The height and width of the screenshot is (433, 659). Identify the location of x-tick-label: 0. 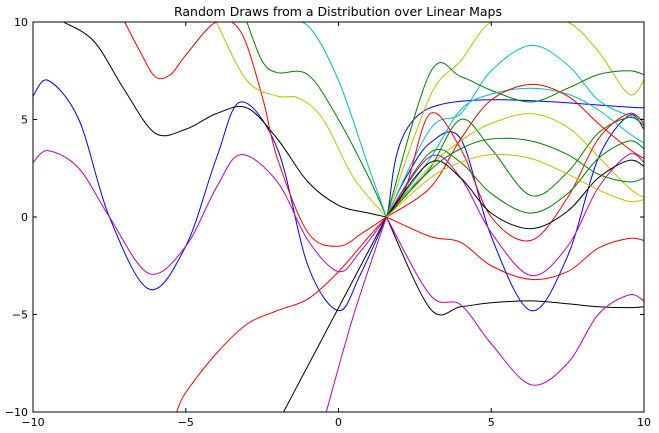
(338, 422).